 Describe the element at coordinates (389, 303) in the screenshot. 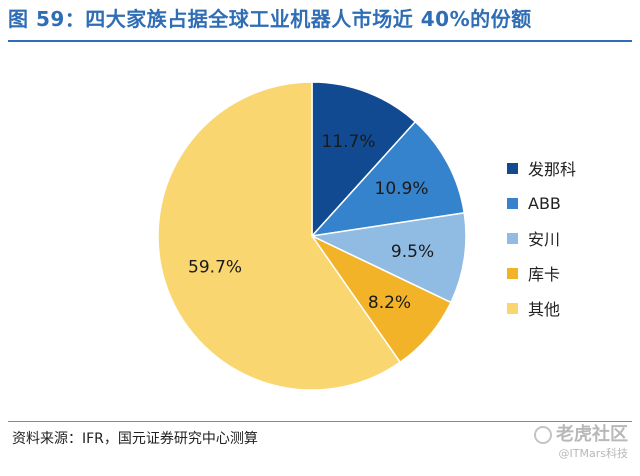

I see `pie-data-label-3: 8.2%` at that location.